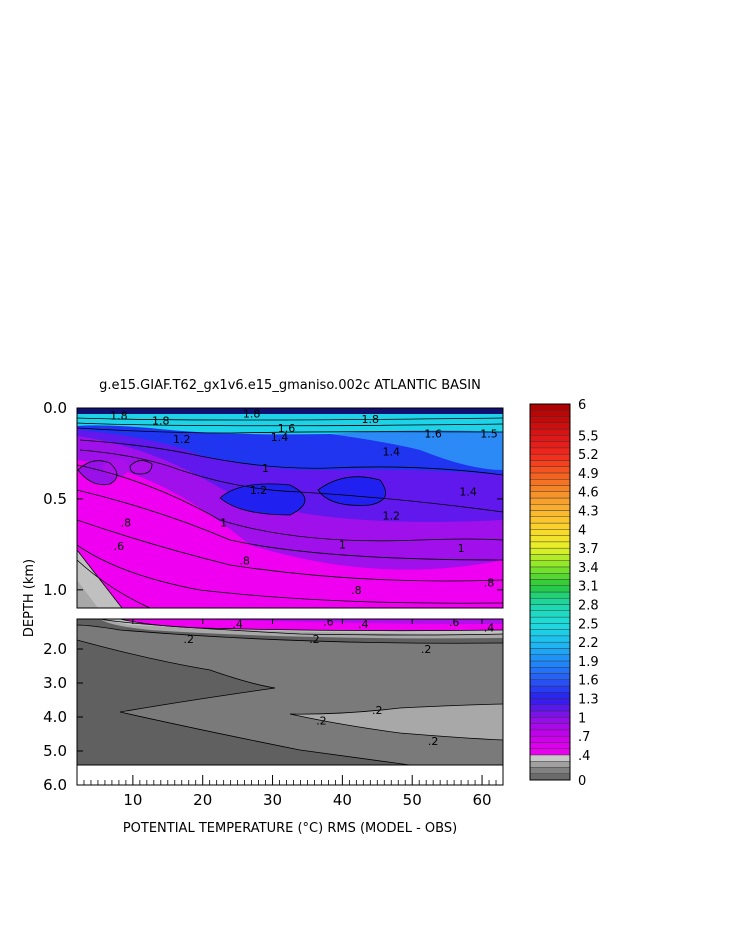  What do you see at coordinates (55, 408) in the screenshot?
I see `y-tick-label: 0.0` at bounding box center [55, 408].